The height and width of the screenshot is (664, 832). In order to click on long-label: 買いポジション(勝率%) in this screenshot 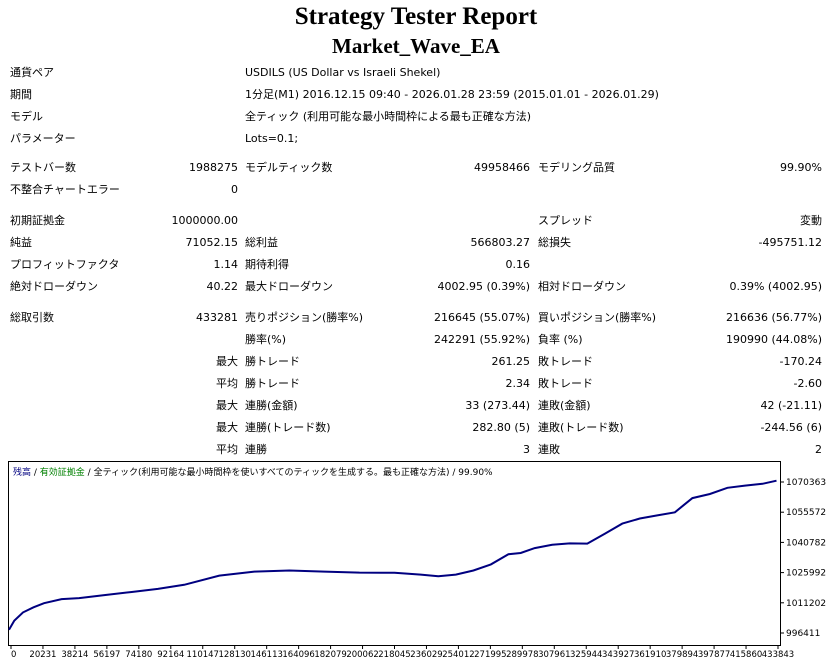, I will do `click(597, 317)`.